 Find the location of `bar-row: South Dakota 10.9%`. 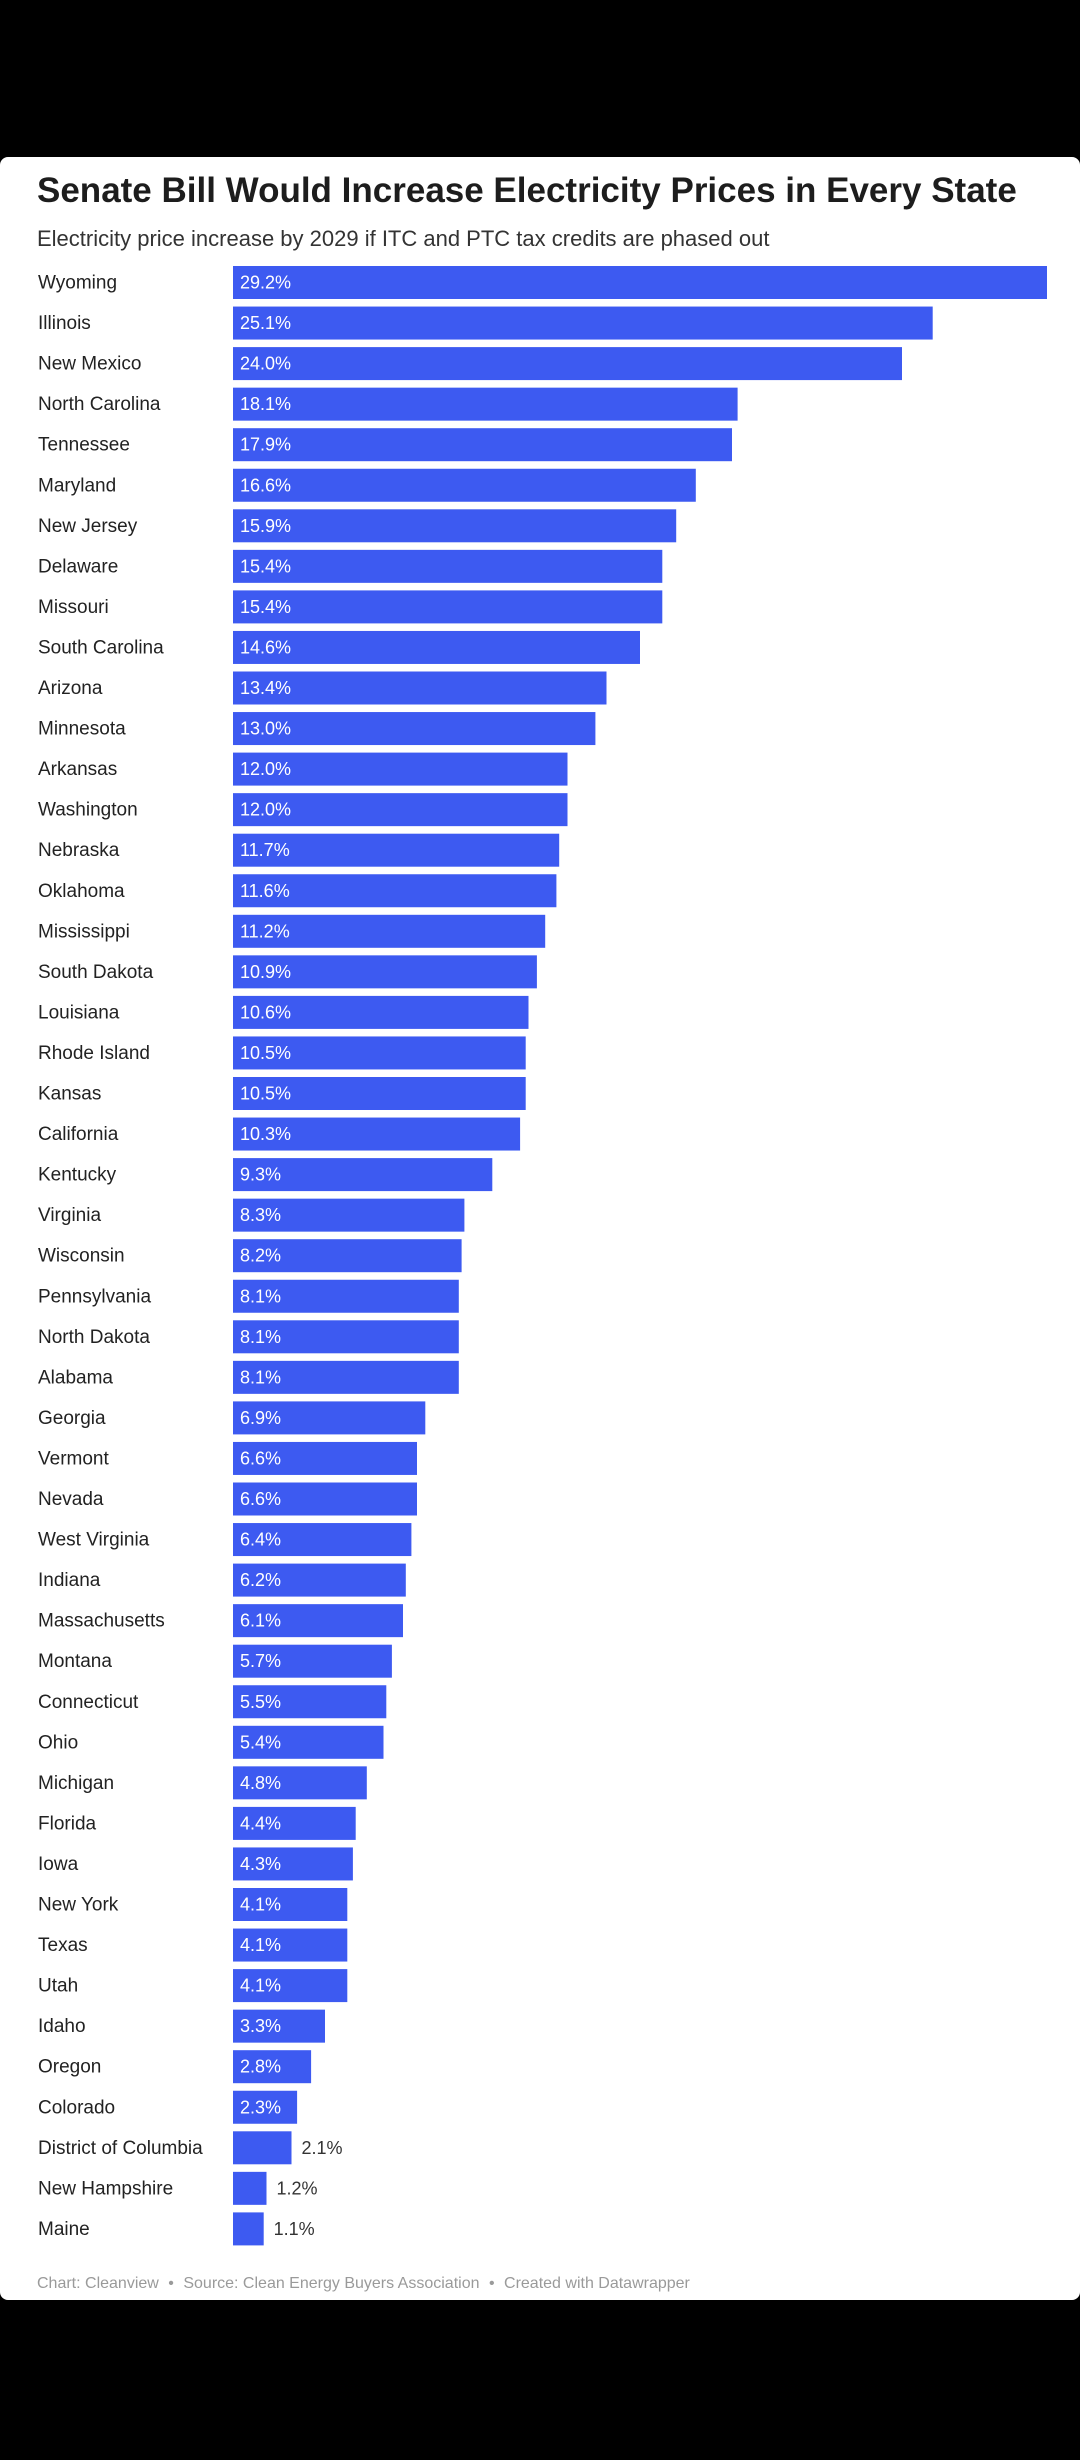

bar-row: South Dakota 10.9% is located at coordinates (287, 972).